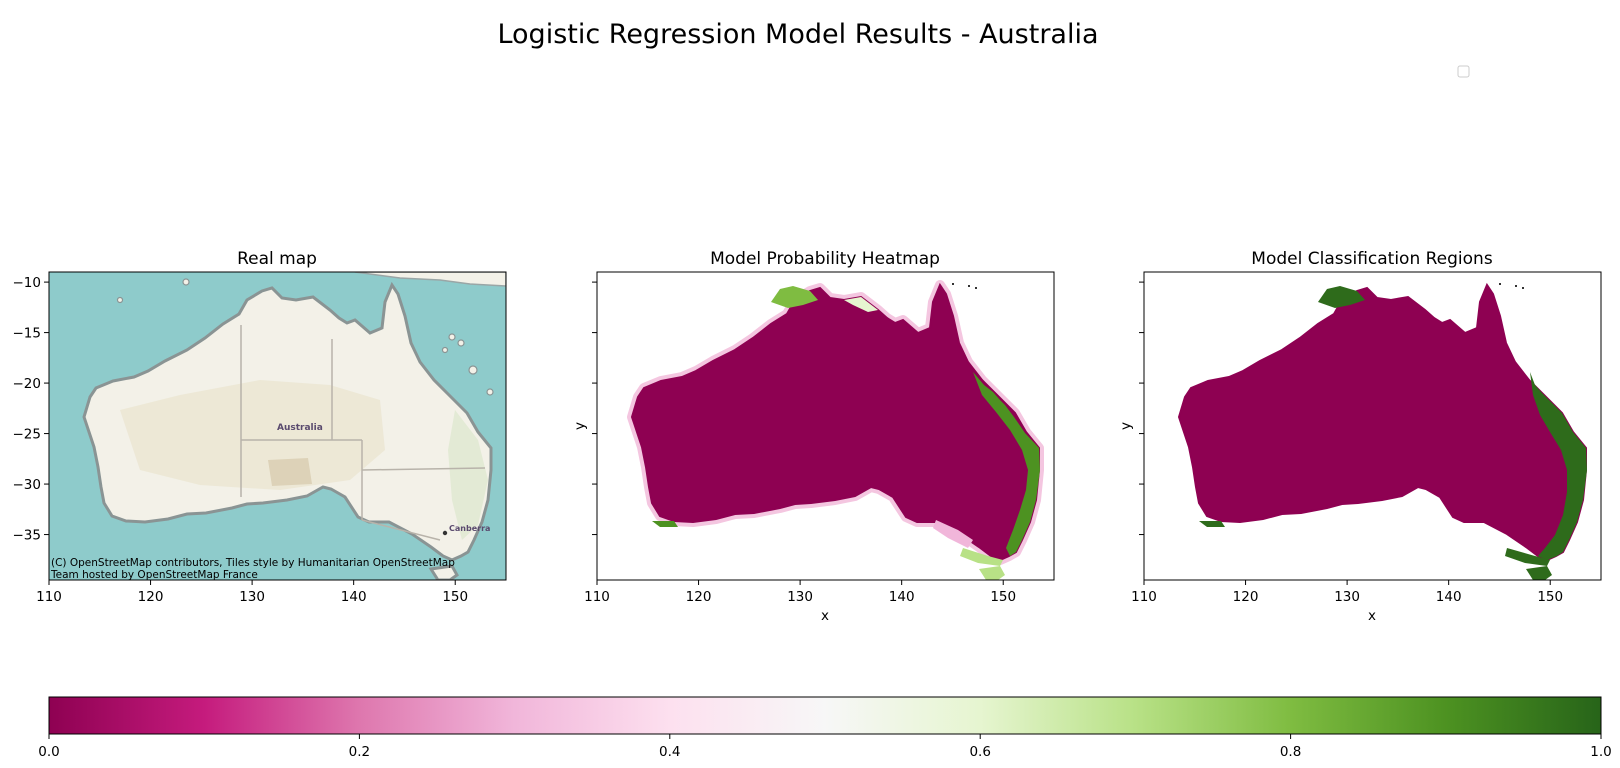 The height and width of the screenshot is (768, 1620). Describe the element at coordinates (825, 259) in the screenshot. I see `panel-title-heatmap: Model Probability Heatmap` at that location.